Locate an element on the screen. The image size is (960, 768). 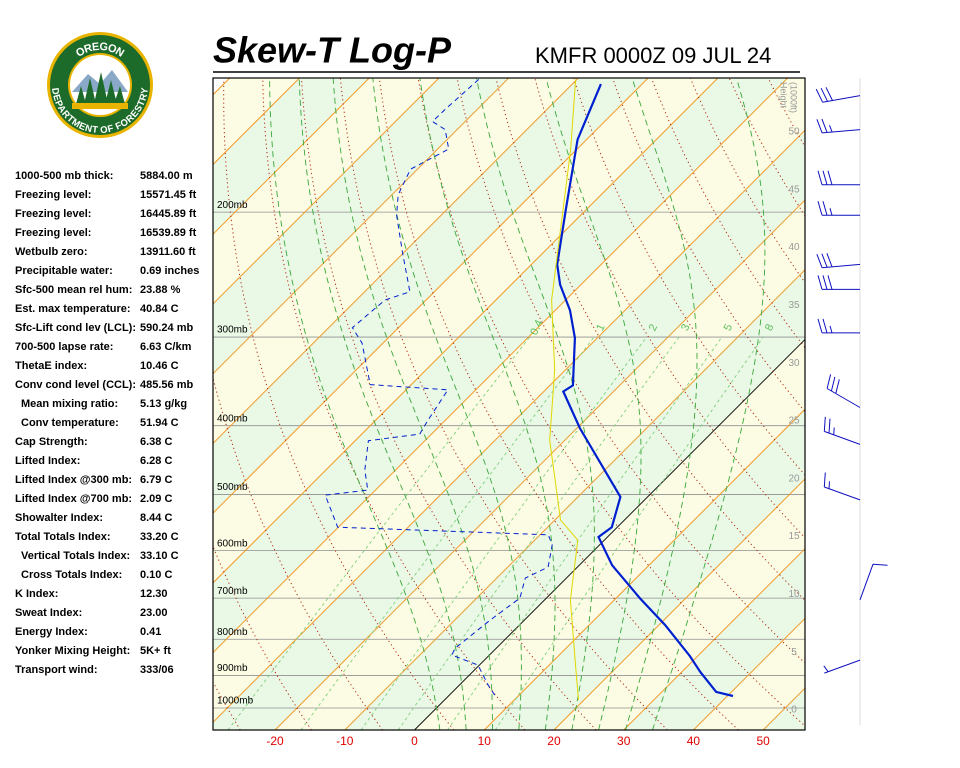
index-label: Wetbulb zero: is located at coordinates (51, 252).